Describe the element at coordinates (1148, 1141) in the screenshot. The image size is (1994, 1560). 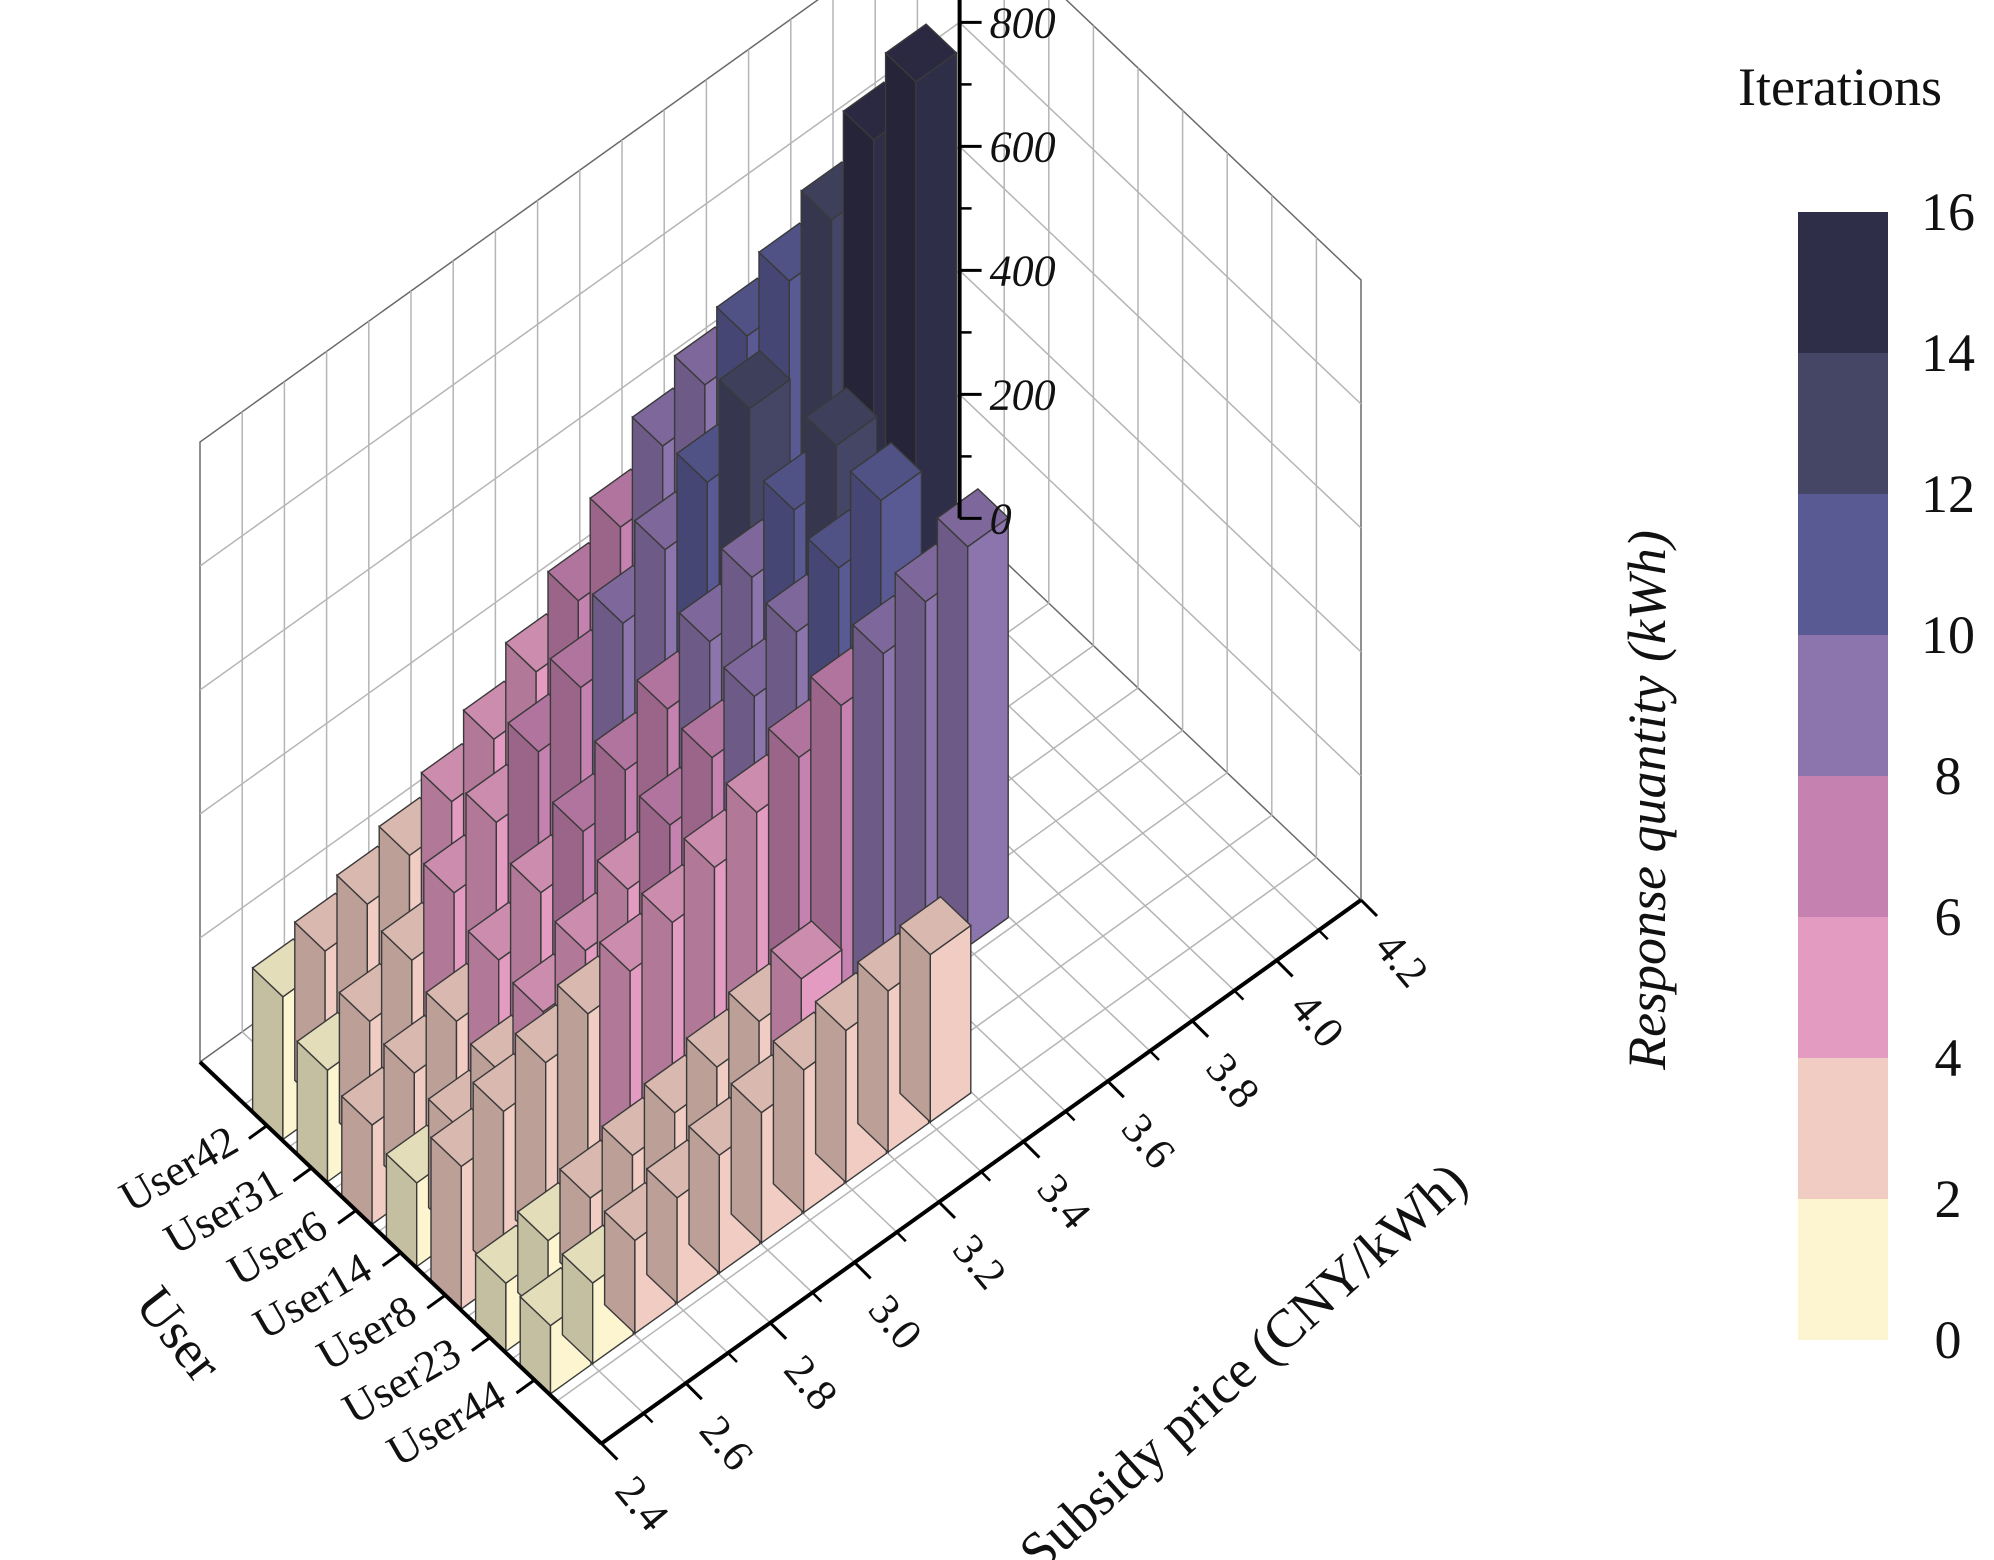
I see `x-tick-label: 3.6` at that location.